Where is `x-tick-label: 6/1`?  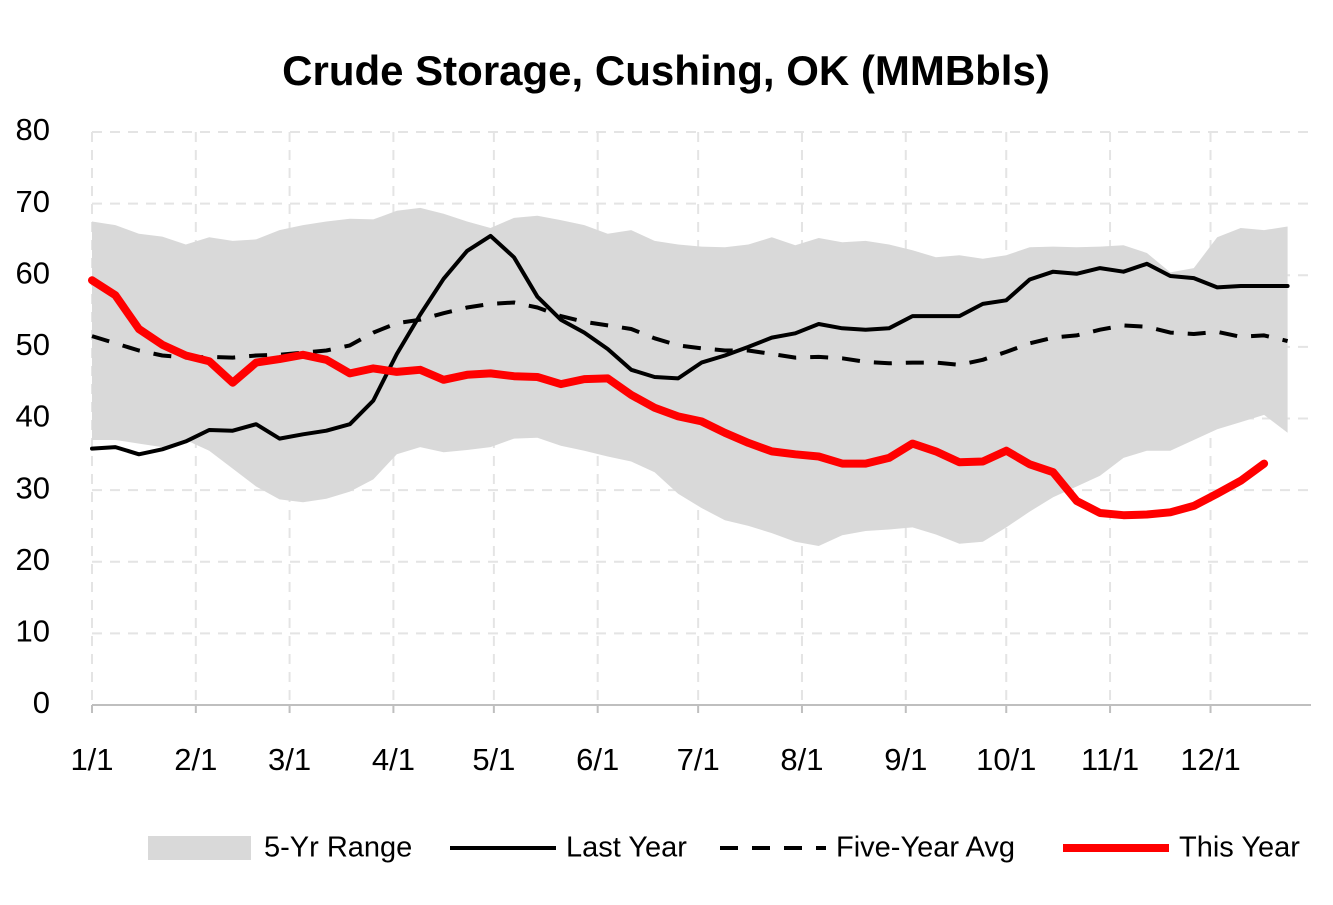 x-tick-label: 6/1 is located at coordinates (597, 759).